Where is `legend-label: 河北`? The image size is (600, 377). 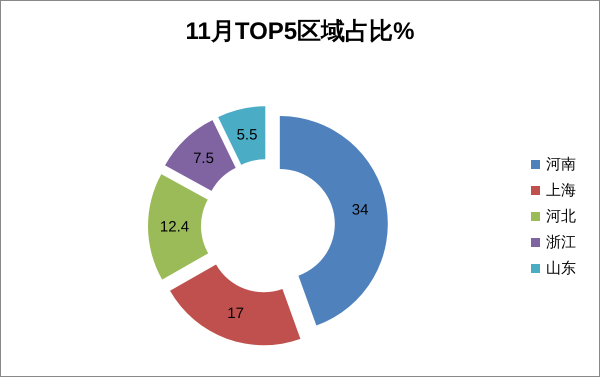
legend-label: 河北 is located at coordinates (561, 216).